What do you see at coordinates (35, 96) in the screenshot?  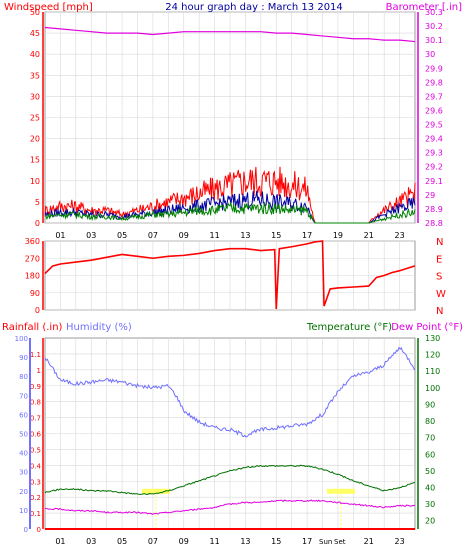 I see `wind-tick-label: 30` at bounding box center [35, 96].